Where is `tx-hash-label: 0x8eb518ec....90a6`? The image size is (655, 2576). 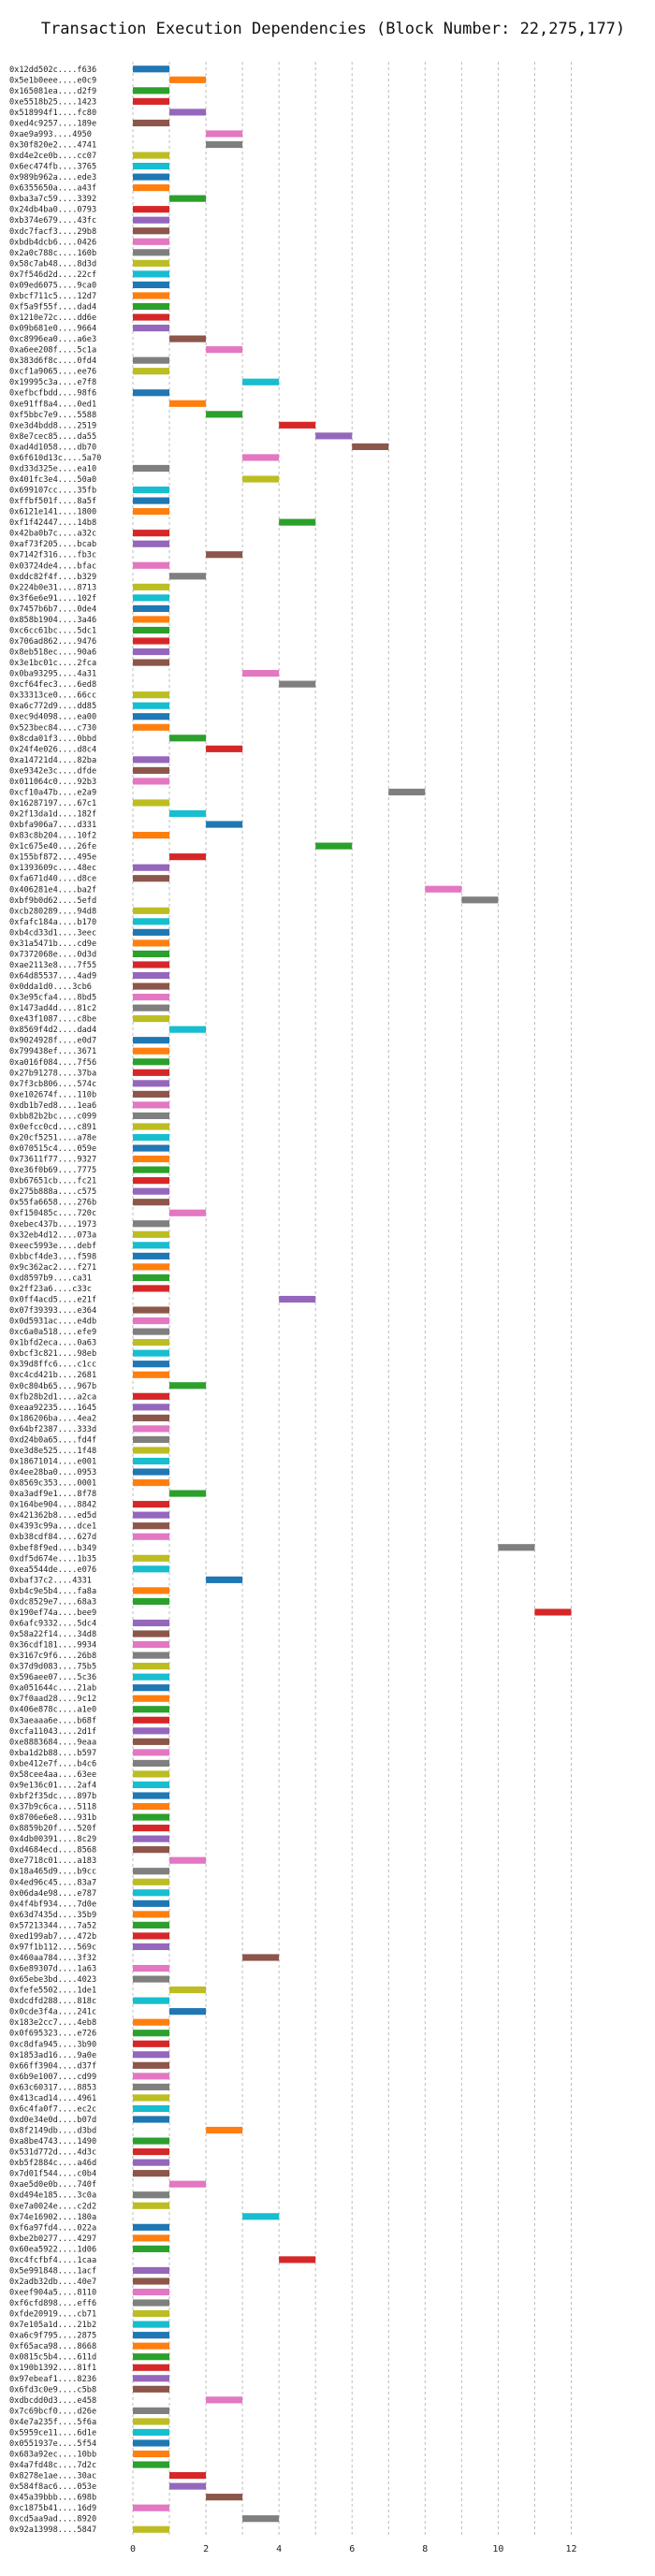
tx-hash-label: 0x8eb518ec....90a6 is located at coordinates (52, 653).